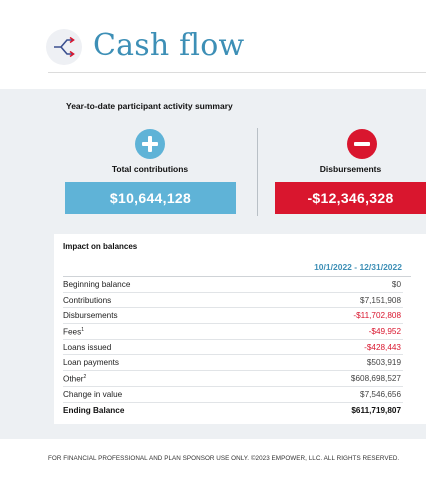  I want to click on row-label-text: Disbursements, so click(90, 316).